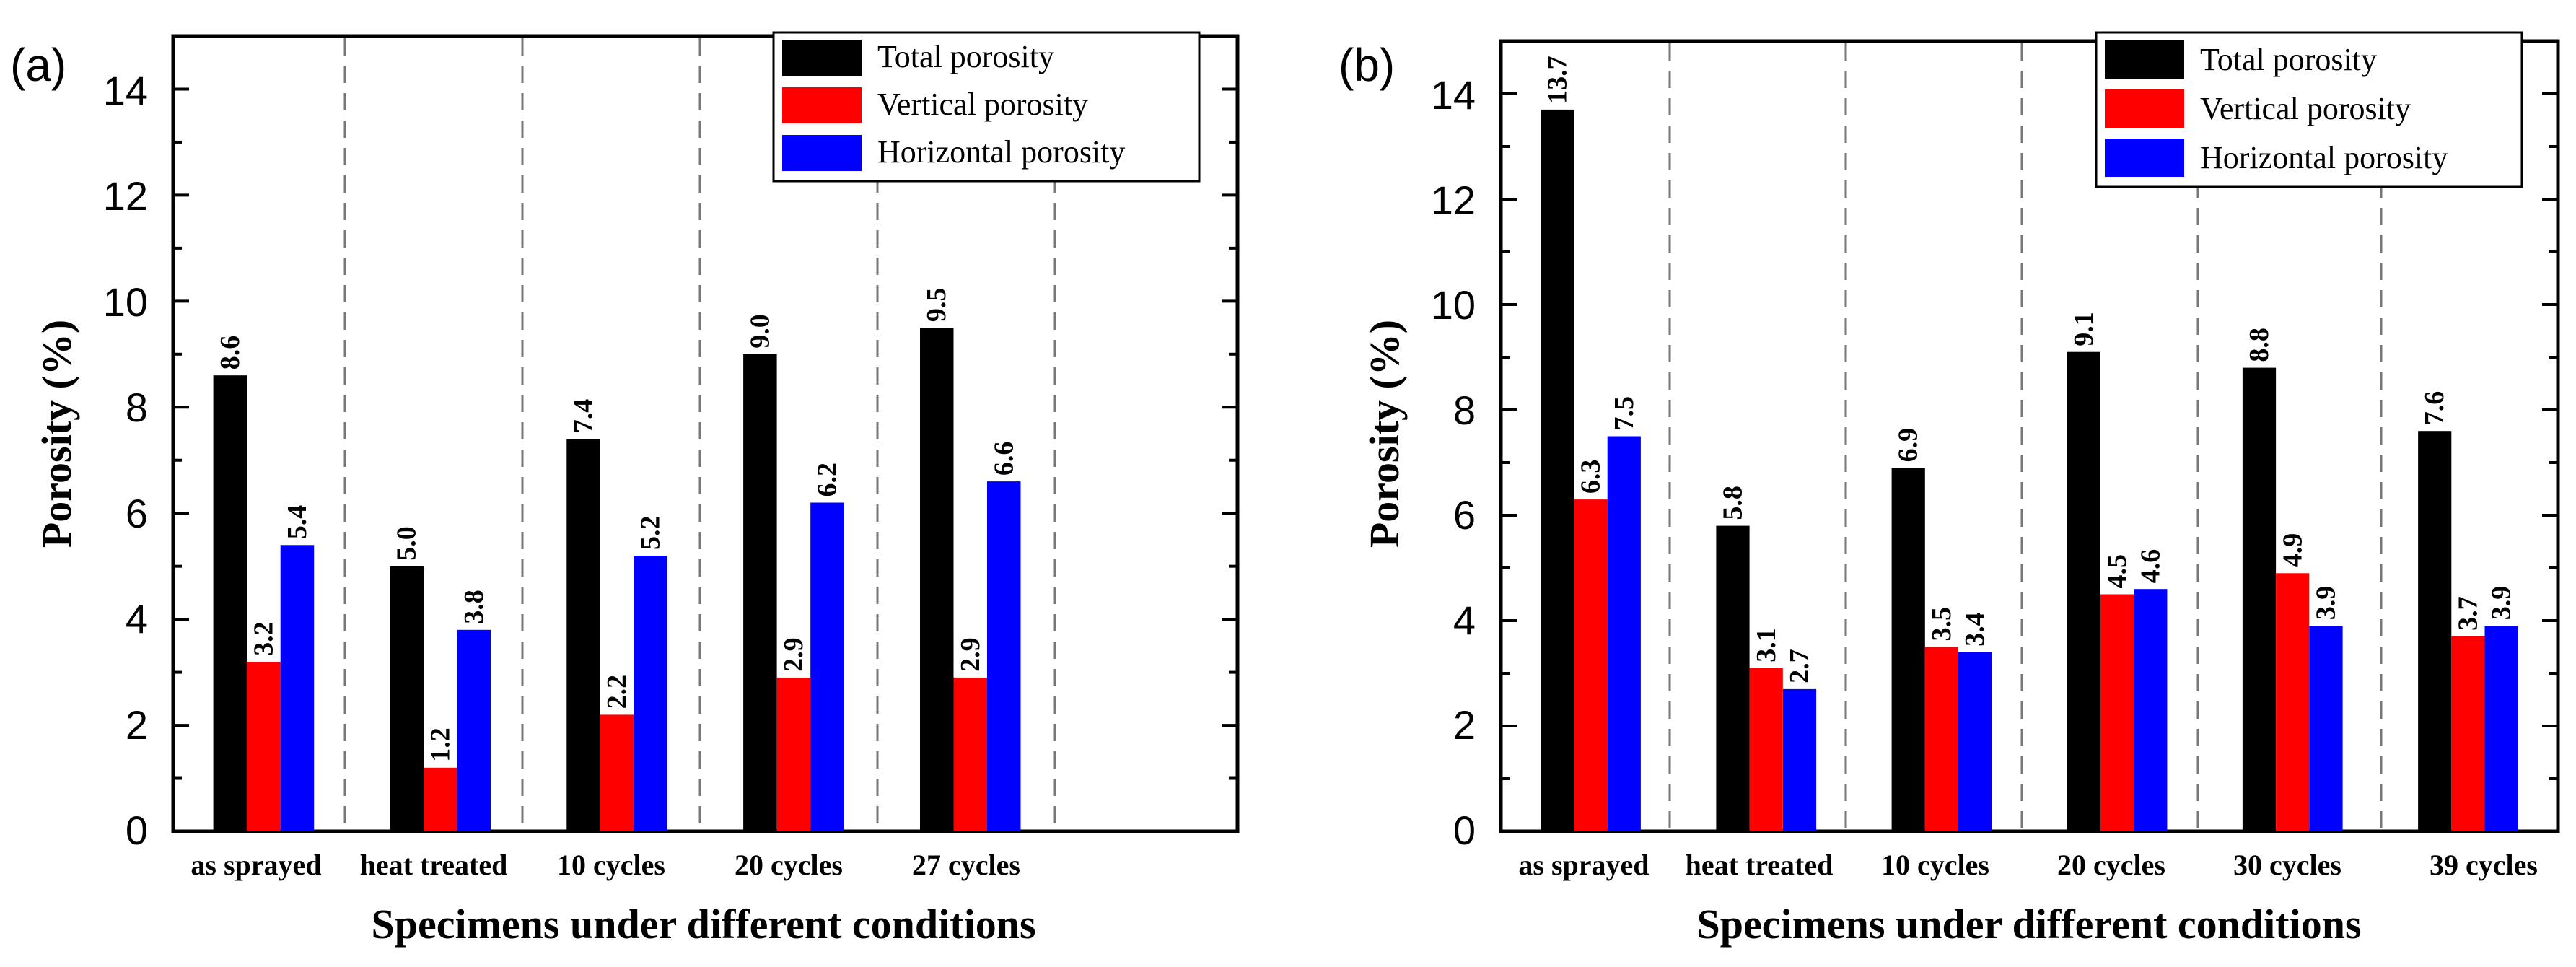 Image resolution: width=2576 pixels, height=967 pixels. What do you see at coordinates (1908, 445) in the screenshot?
I see `data-label: 6.9` at bounding box center [1908, 445].